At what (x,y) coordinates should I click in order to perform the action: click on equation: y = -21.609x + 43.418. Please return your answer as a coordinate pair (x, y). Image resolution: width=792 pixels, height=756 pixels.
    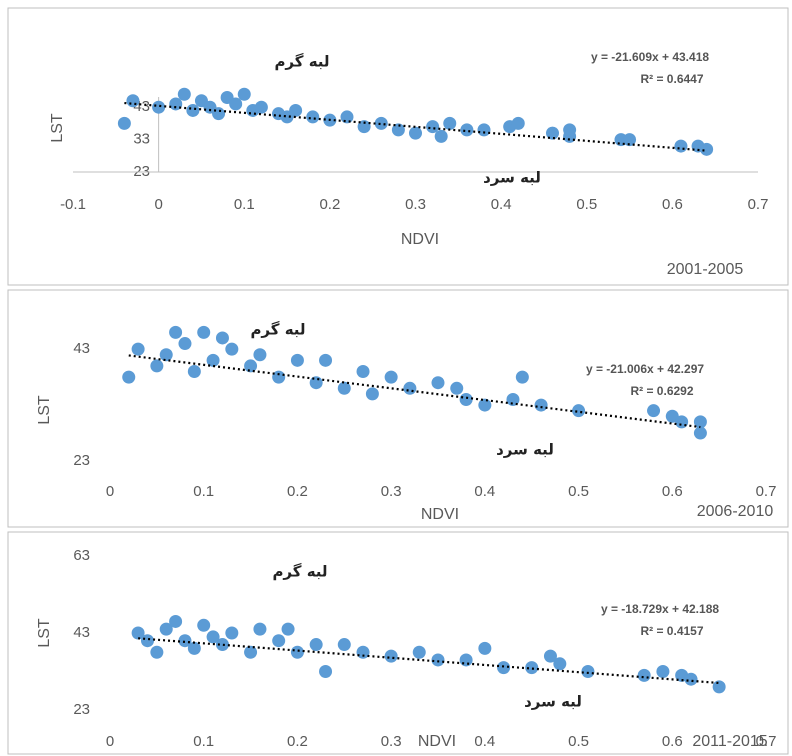
    Looking at the image, I should click on (650, 57).